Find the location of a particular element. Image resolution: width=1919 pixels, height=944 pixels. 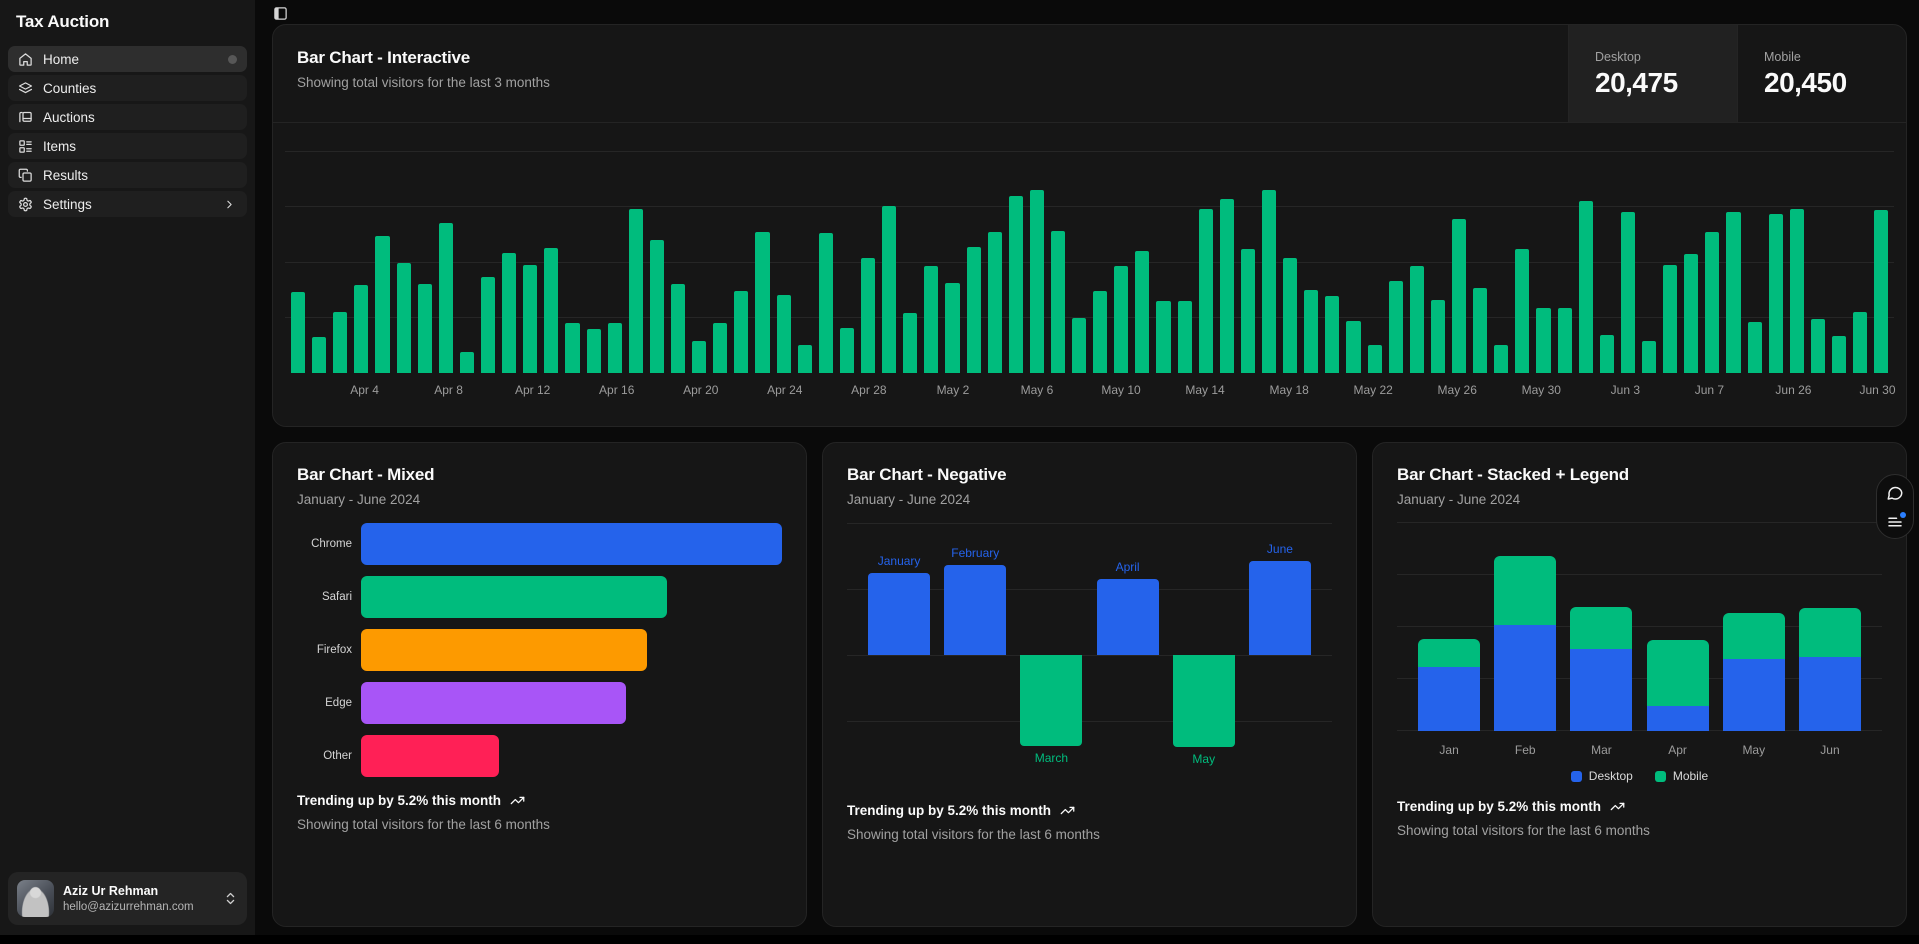

sidebar-item-results: Results is located at coordinates (127, 175).